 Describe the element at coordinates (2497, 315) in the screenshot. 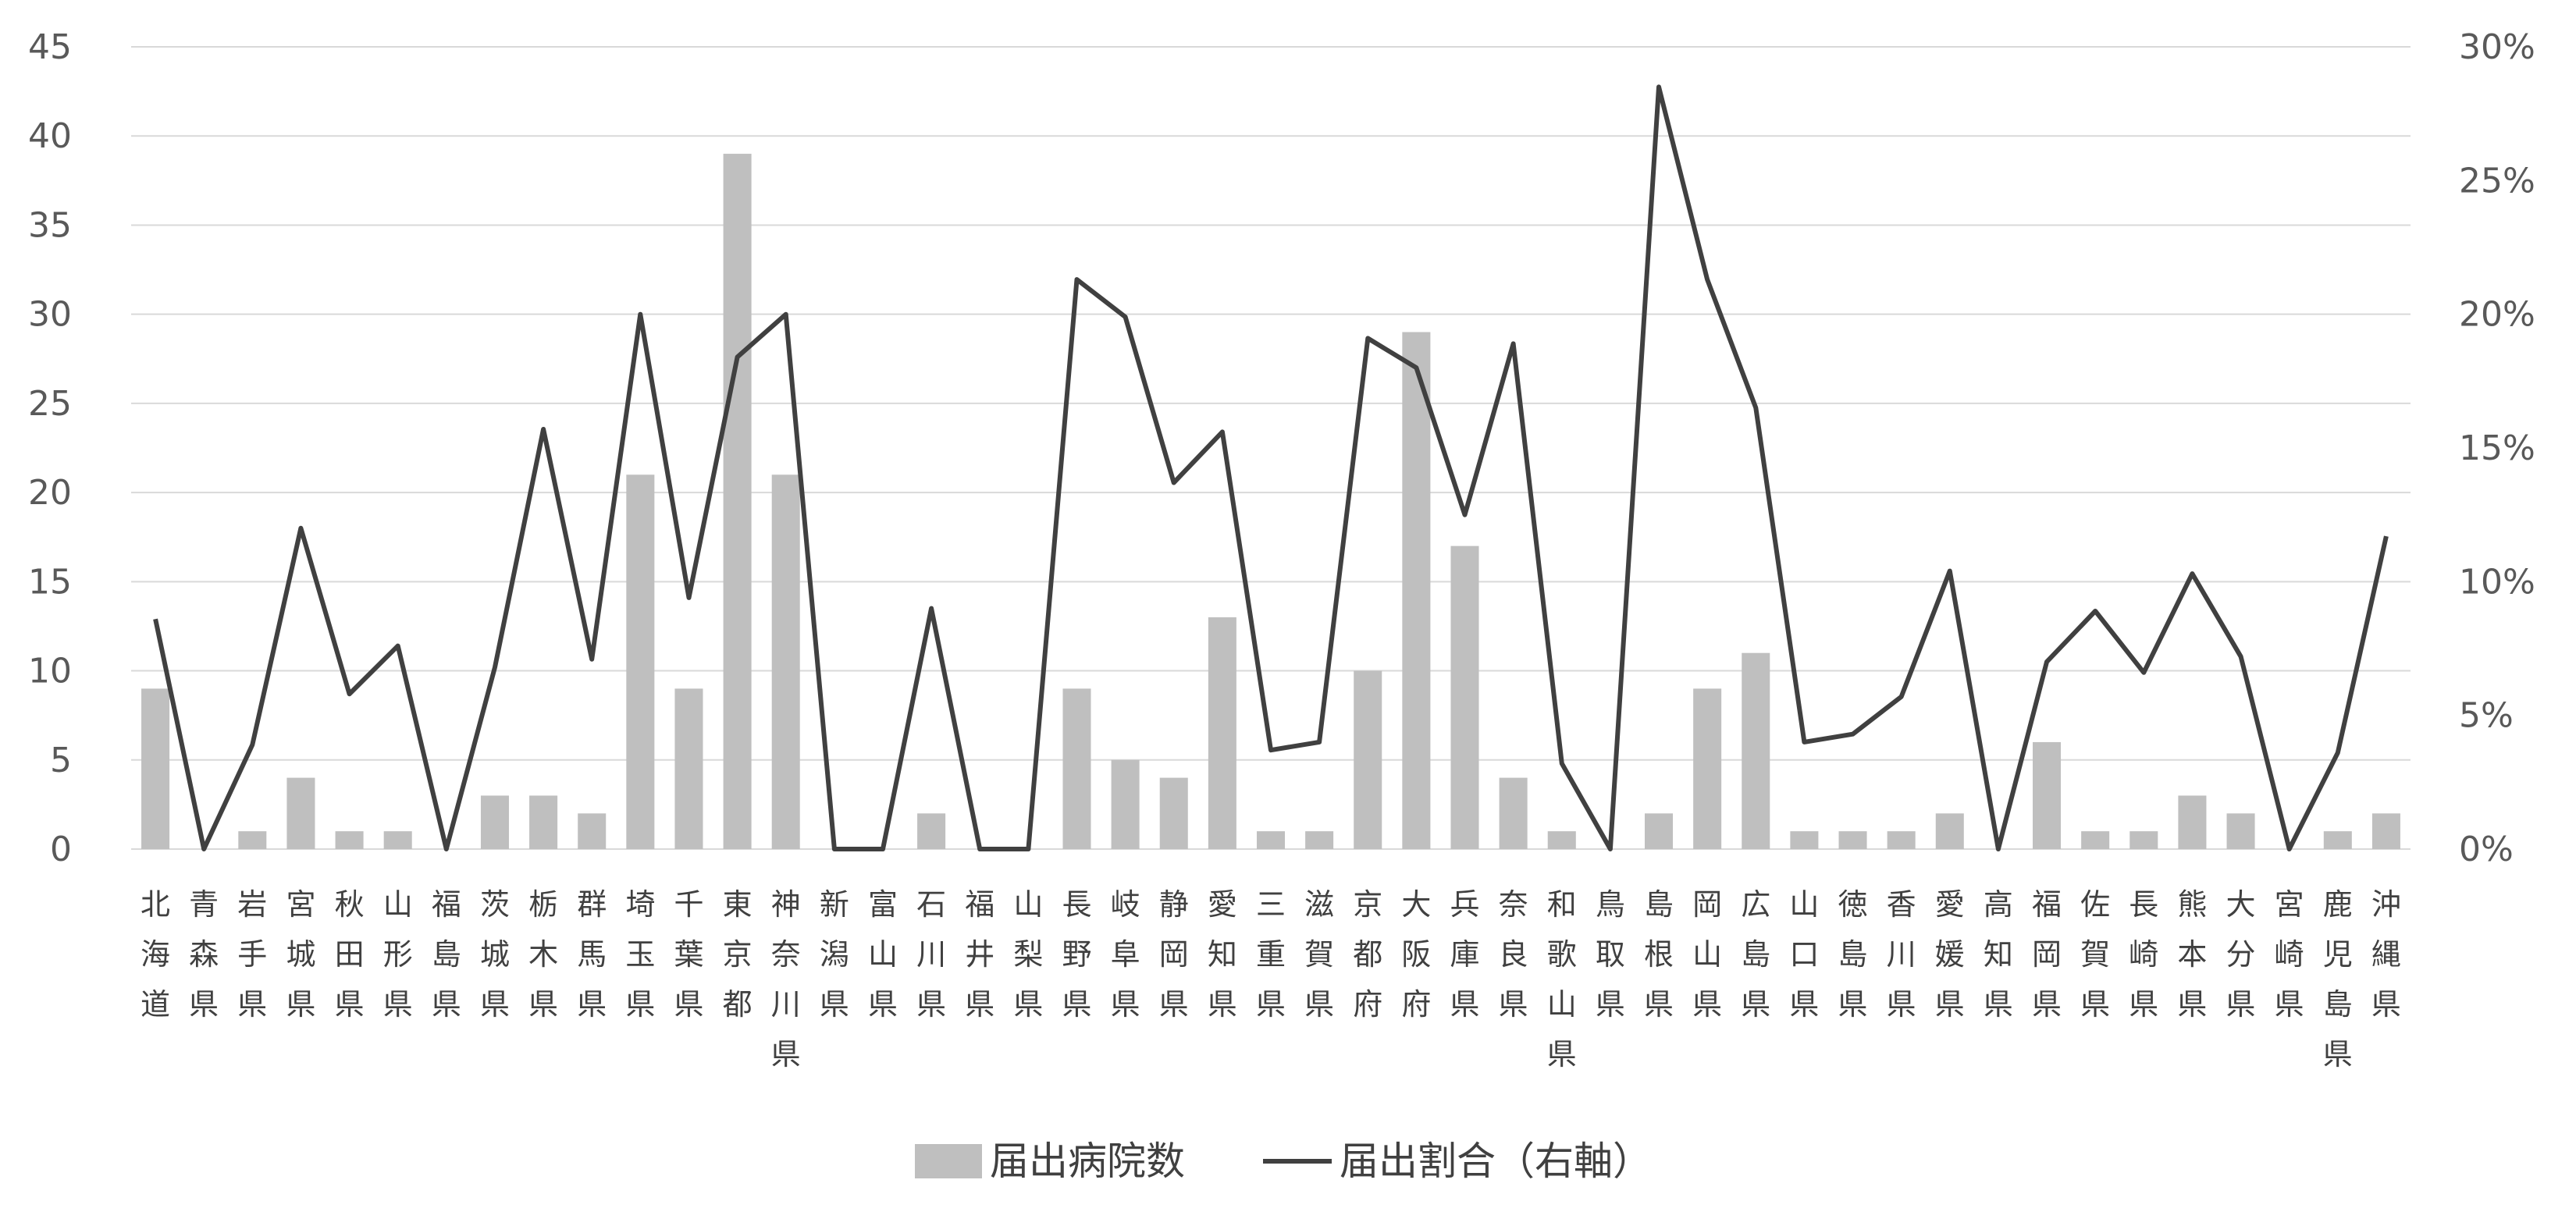

I see `right-tick-label: 20%` at that location.